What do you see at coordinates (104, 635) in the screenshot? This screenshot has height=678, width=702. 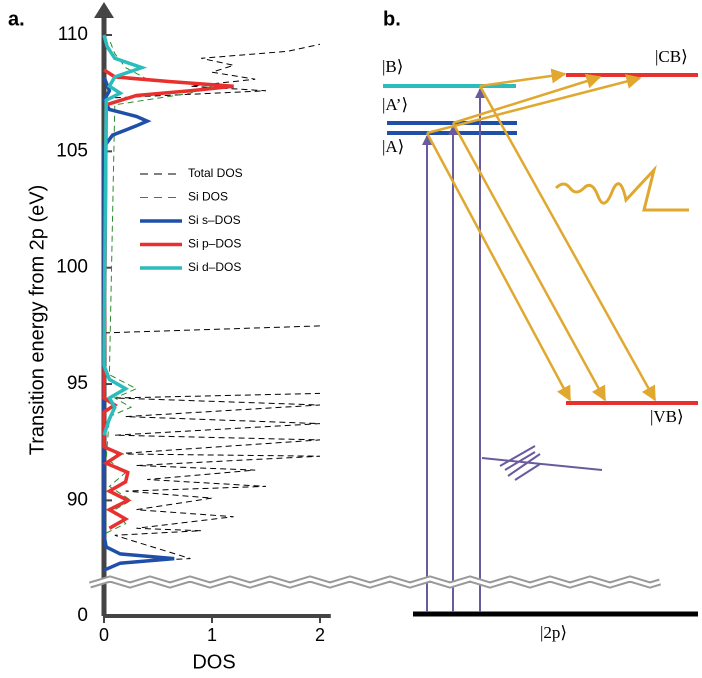 I see `x-tick-label: 0` at bounding box center [104, 635].